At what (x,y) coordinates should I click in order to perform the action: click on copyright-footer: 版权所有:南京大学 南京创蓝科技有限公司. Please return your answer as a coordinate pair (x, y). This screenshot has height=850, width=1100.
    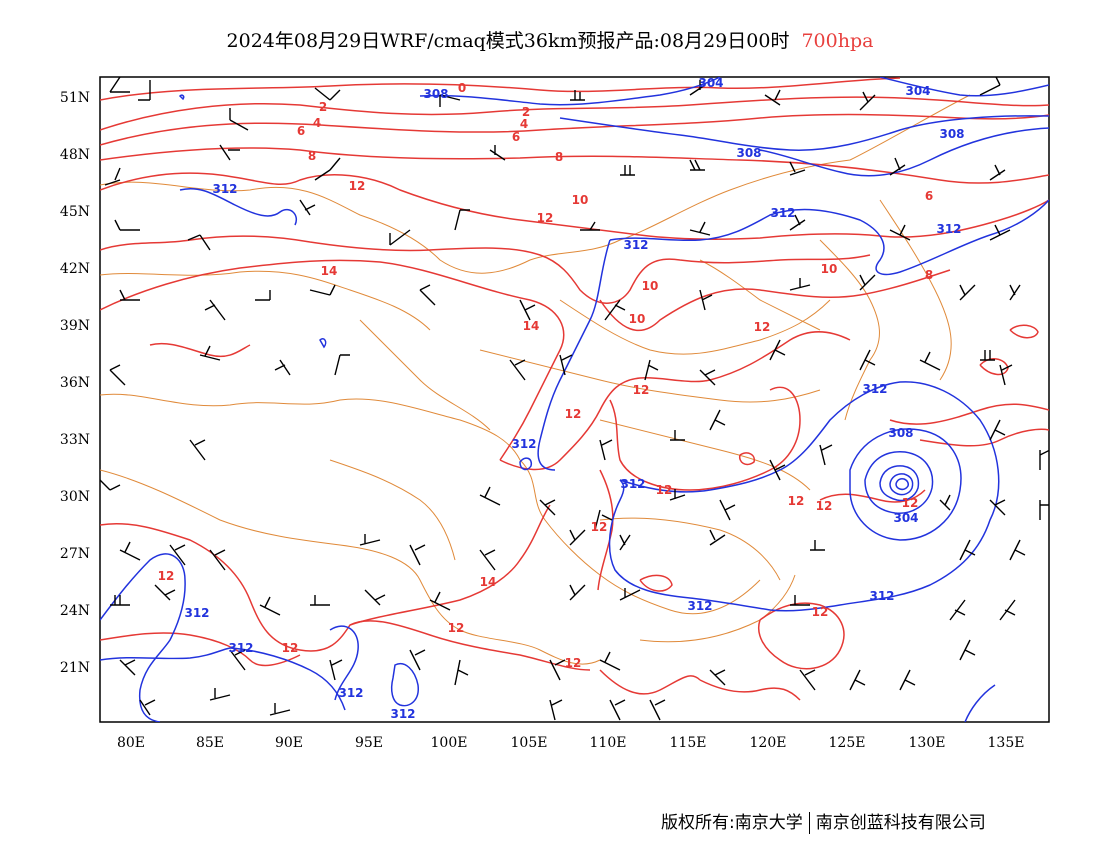
    Looking at the image, I should click on (823, 821).